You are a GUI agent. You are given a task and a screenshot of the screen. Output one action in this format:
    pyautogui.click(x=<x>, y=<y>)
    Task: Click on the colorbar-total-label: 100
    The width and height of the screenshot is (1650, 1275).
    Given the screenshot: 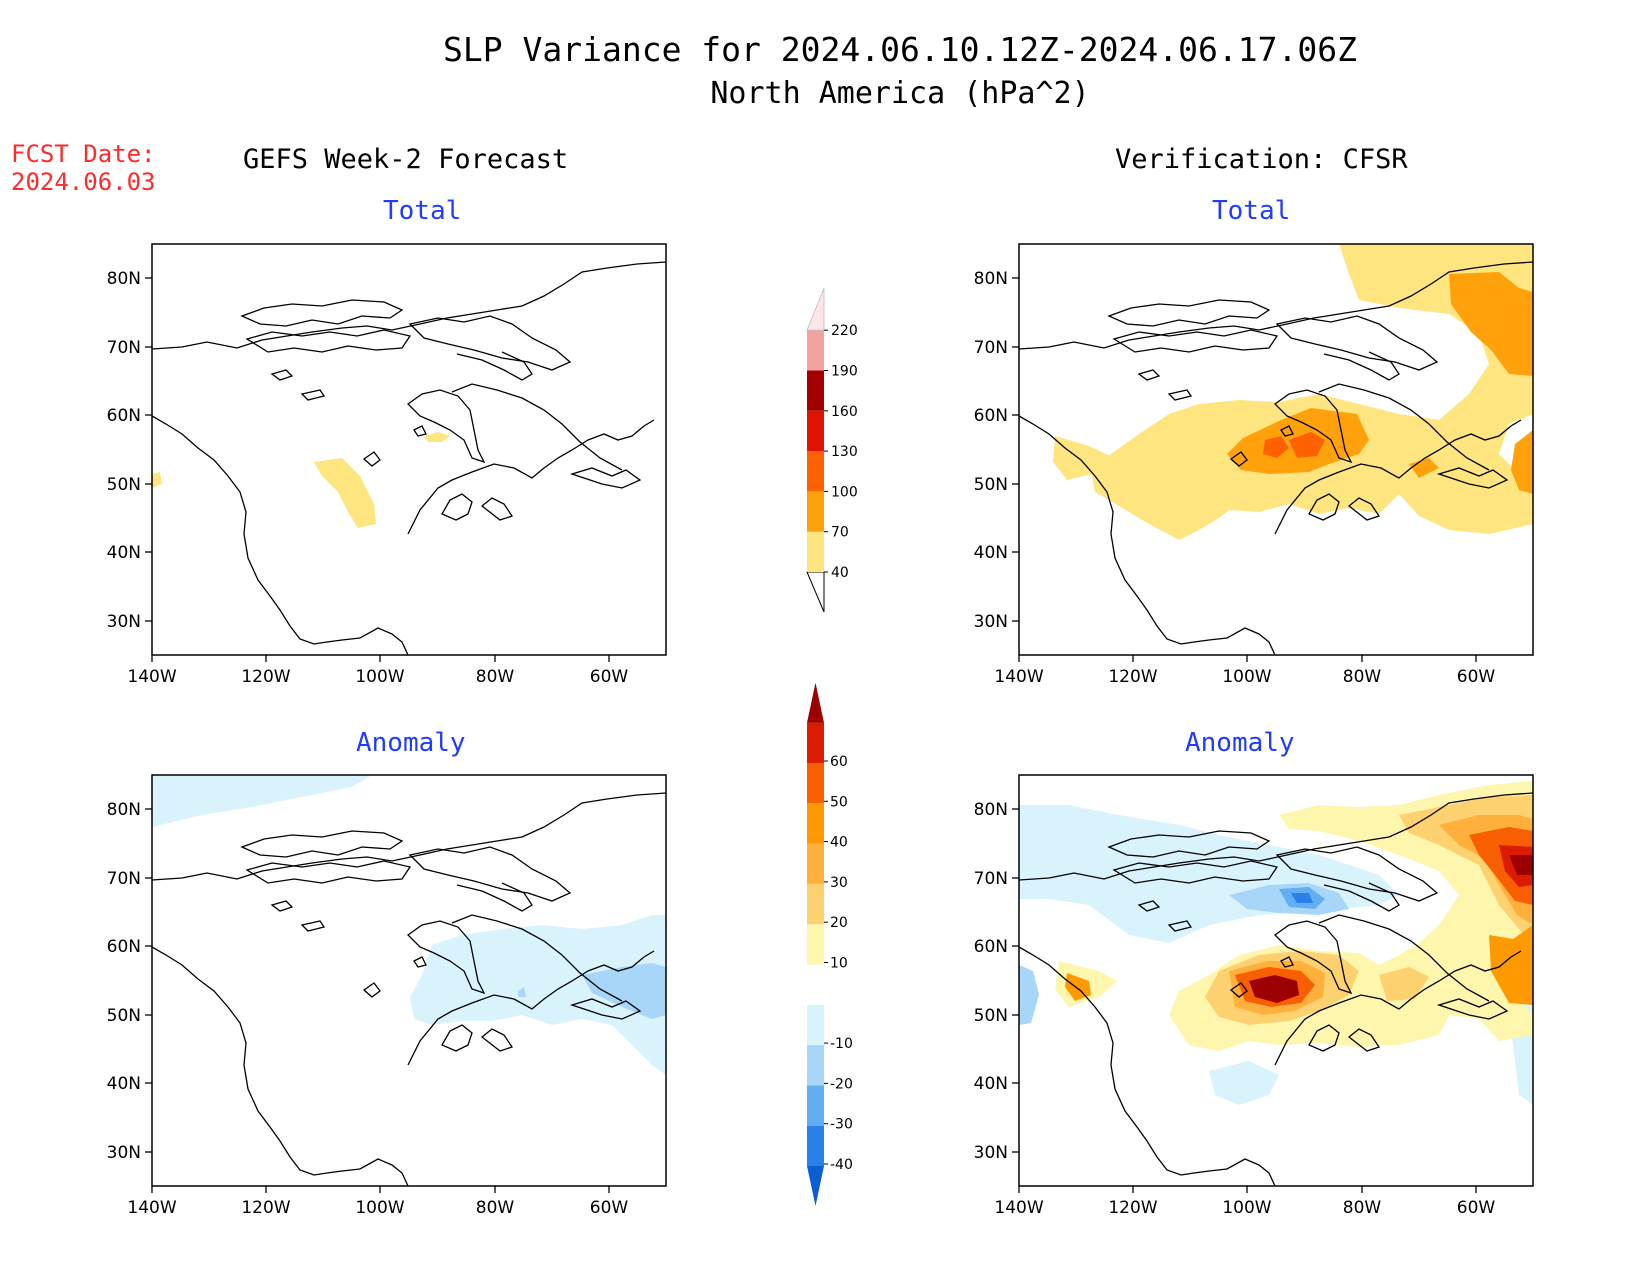 What is the action you would take?
    pyautogui.click(x=844, y=492)
    